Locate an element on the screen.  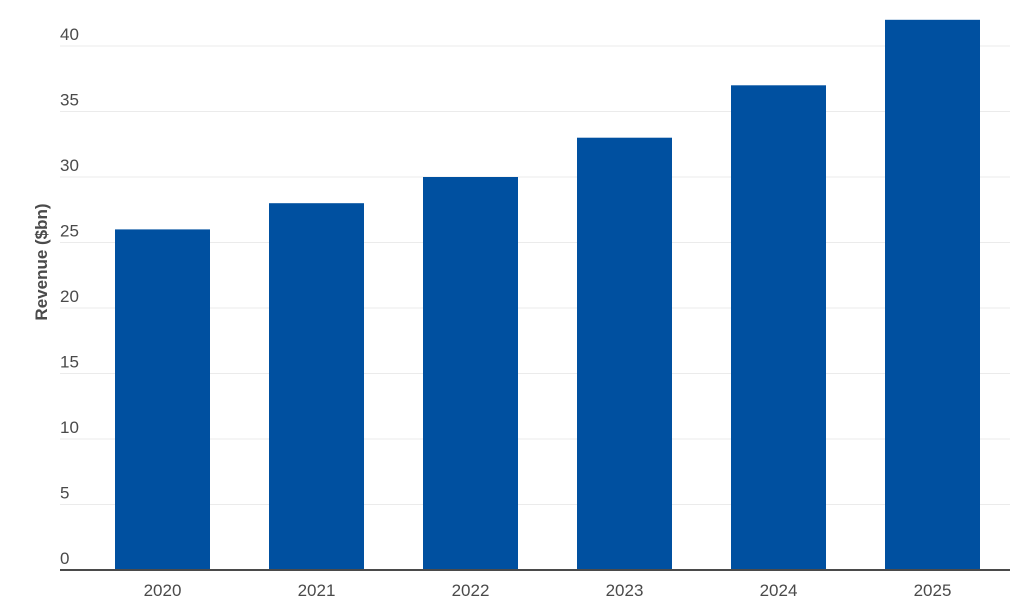
bar-2021 is located at coordinates (316, 386).